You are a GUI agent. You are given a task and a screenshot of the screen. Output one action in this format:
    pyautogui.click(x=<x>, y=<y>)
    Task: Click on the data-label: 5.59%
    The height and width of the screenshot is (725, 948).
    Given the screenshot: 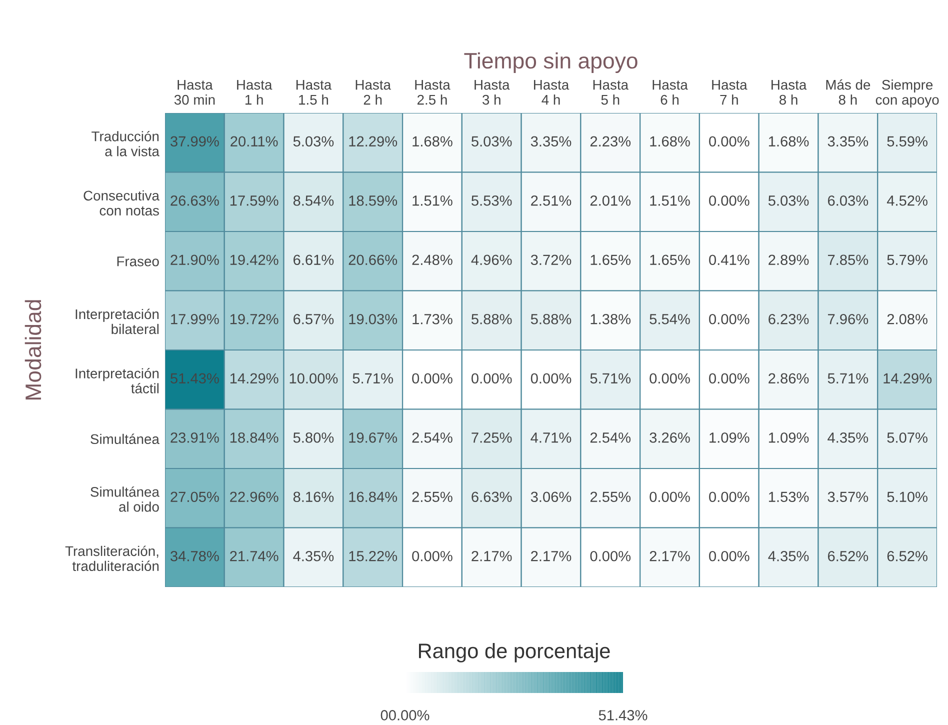 What is the action you would take?
    pyautogui.click(x=907, y=141)
    